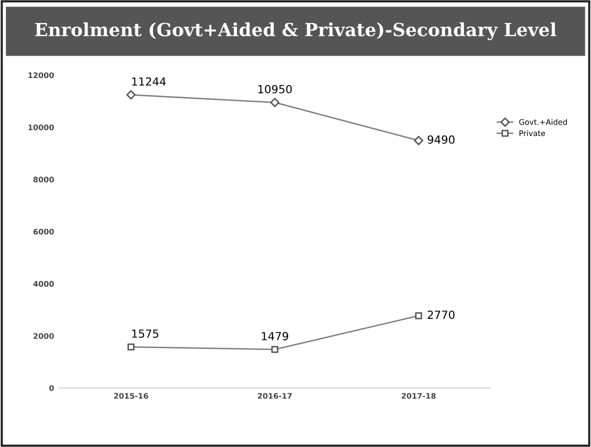  What do you see at coordinates (441, 314) in the screenshot?
I see `data-label: 2770` at bounding box center [441, 314].